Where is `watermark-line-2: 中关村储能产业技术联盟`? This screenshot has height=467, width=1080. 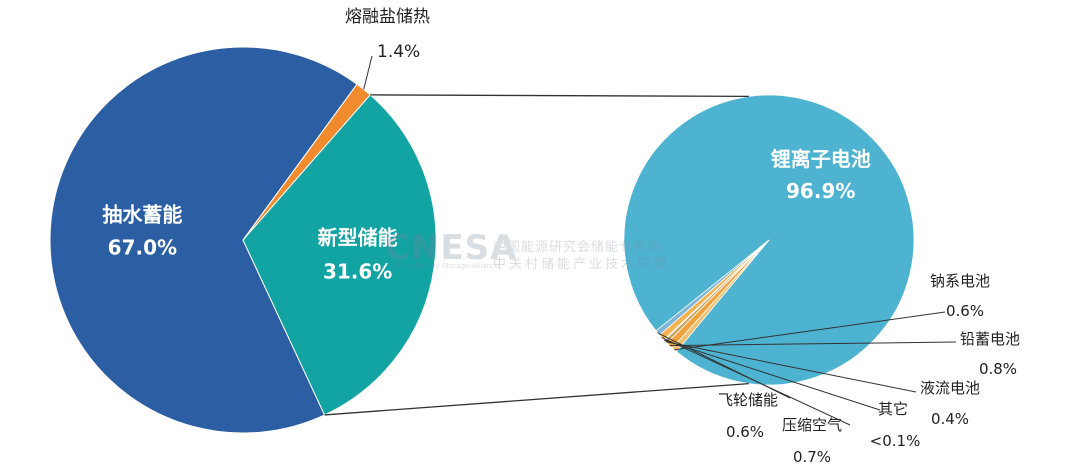
watermark-line-2: 中关村储能产业技术联盟 is located at coordinates (581, 264).